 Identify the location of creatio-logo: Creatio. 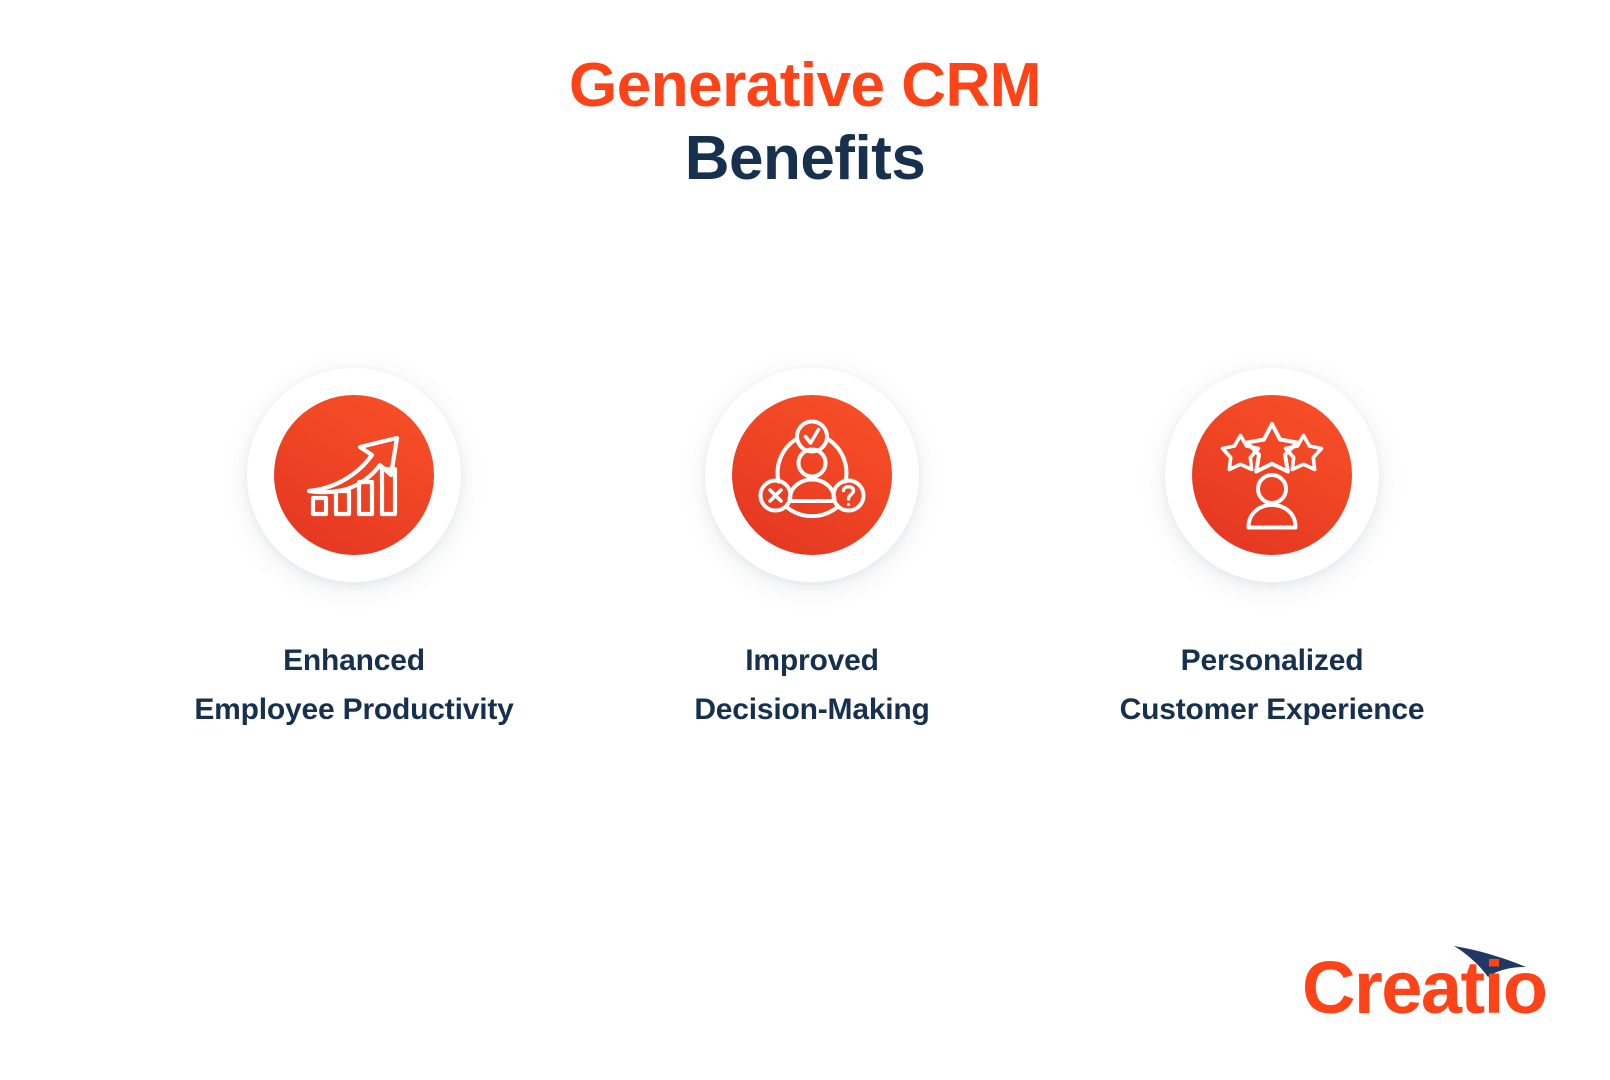
(1427, 984).